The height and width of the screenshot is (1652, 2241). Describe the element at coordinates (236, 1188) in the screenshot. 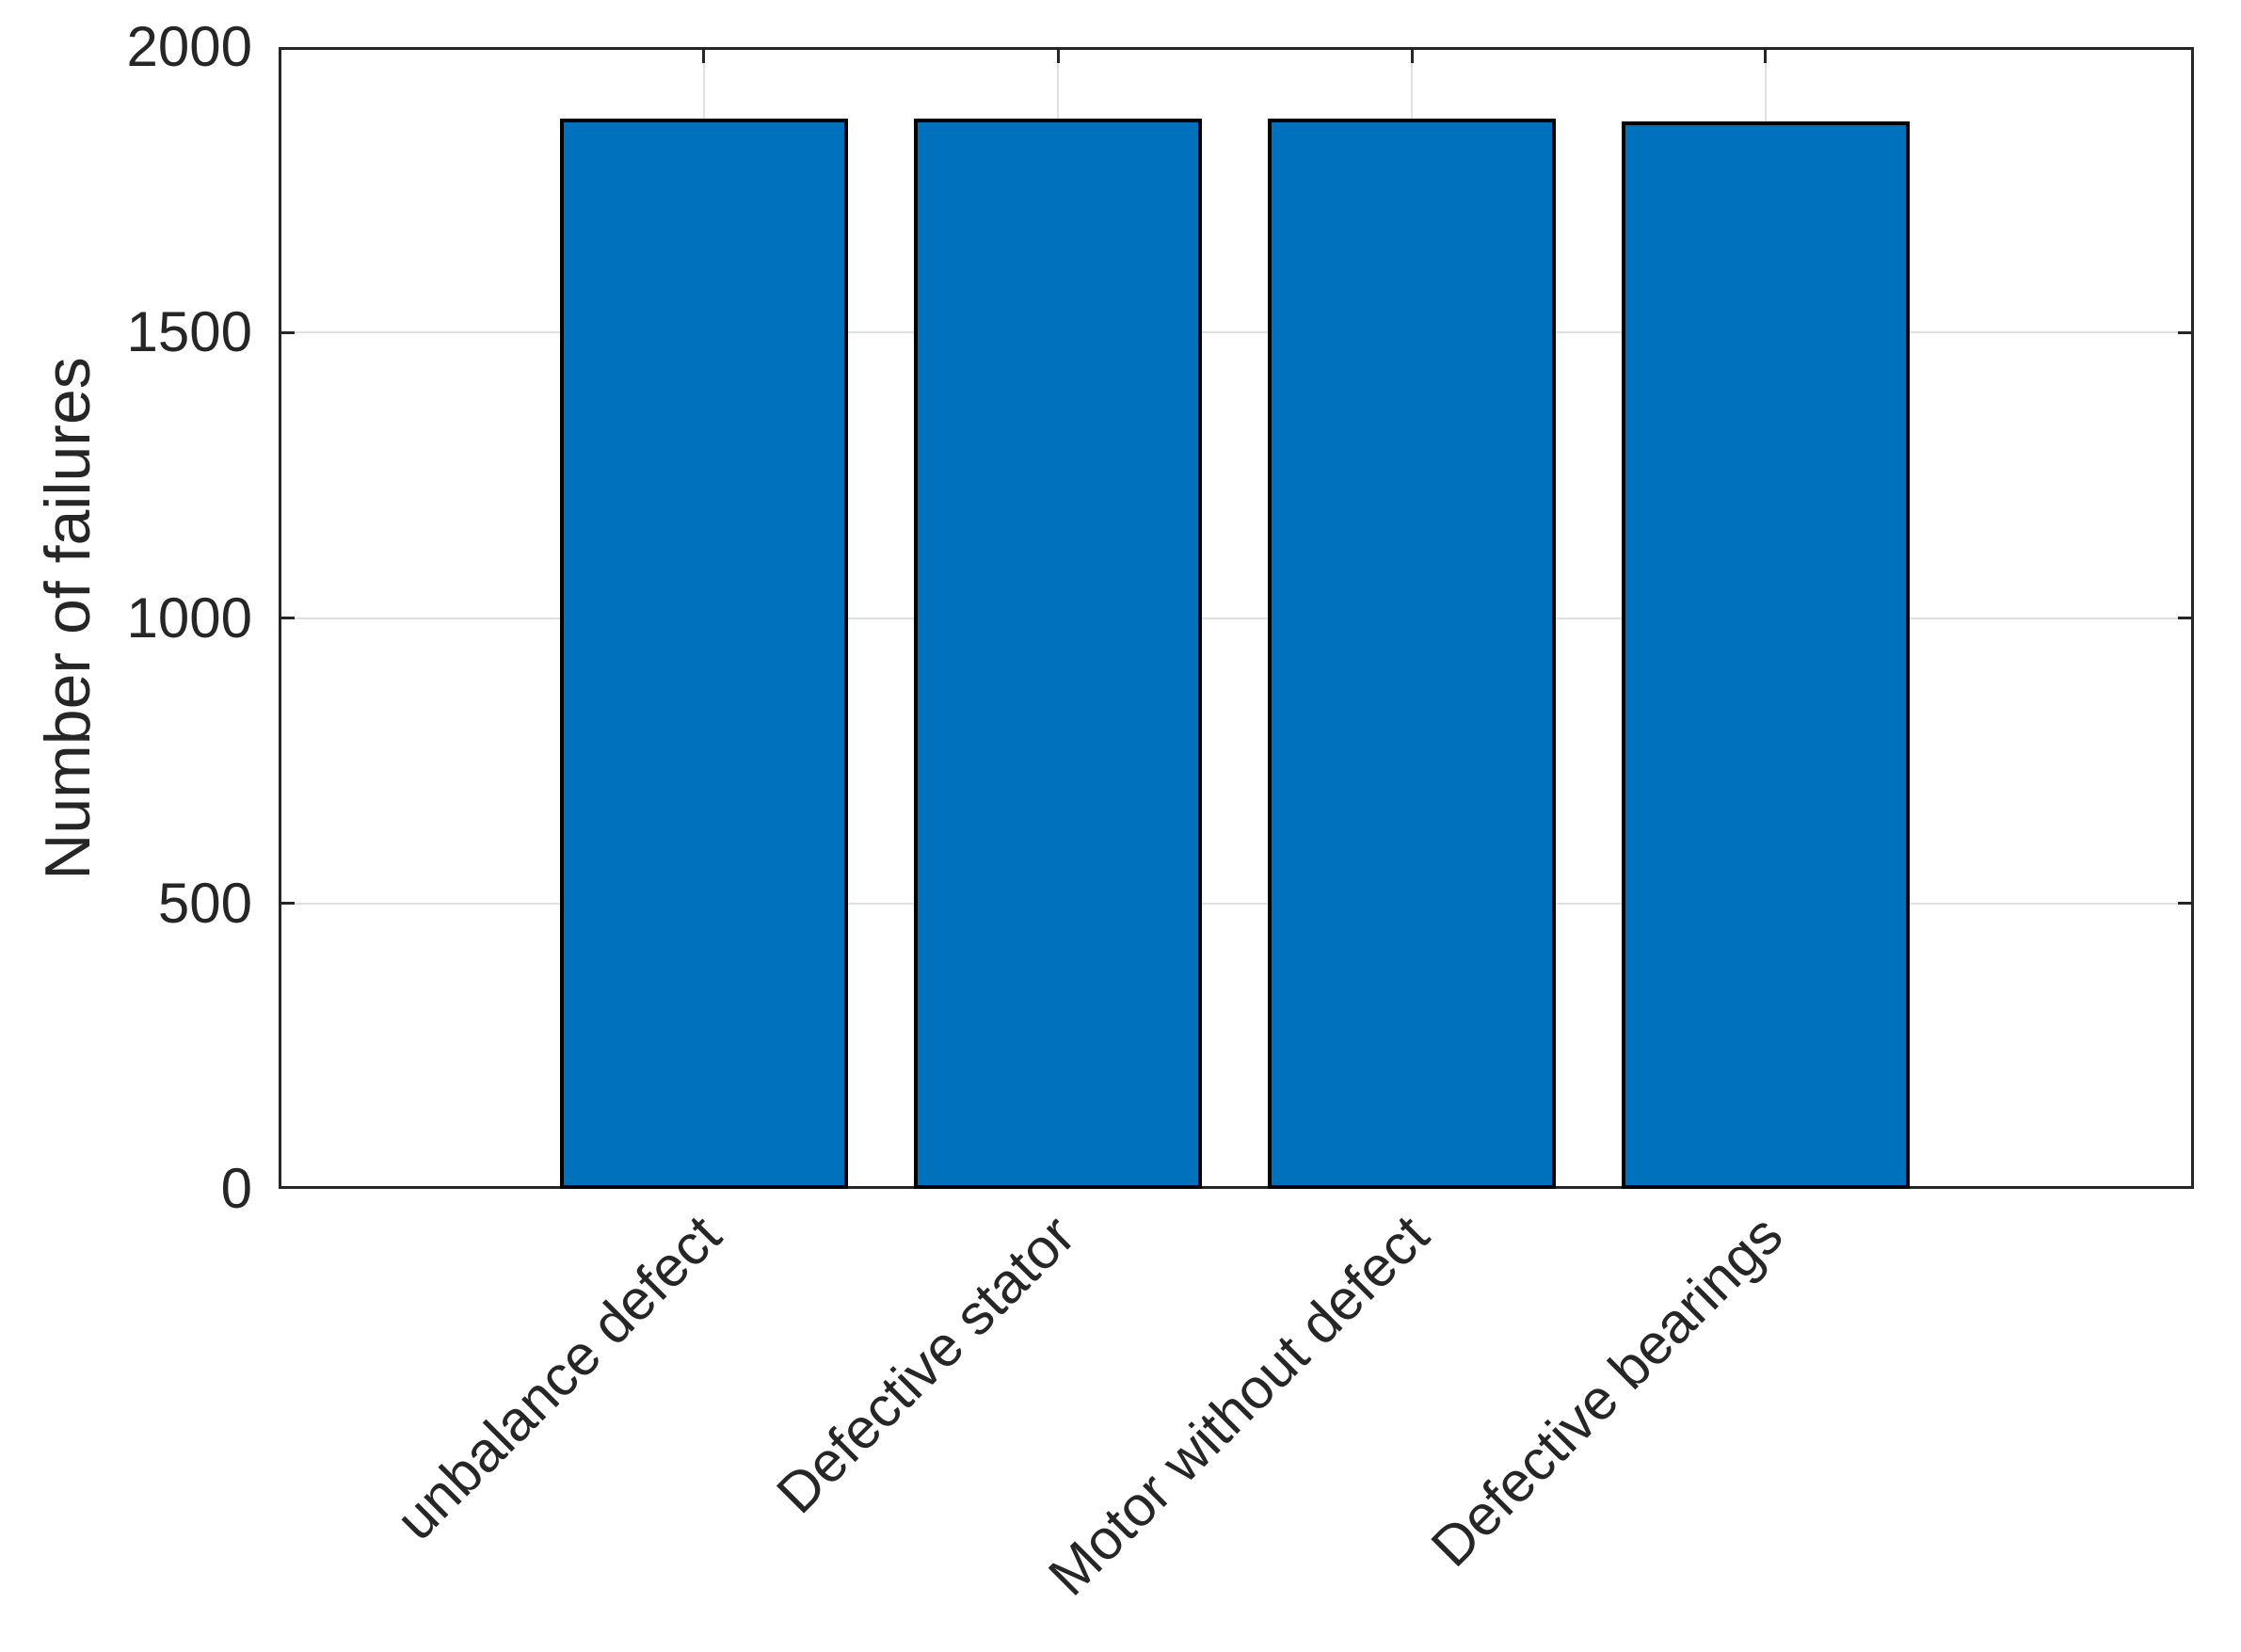

I see `y-tick-label: 0` at that location.